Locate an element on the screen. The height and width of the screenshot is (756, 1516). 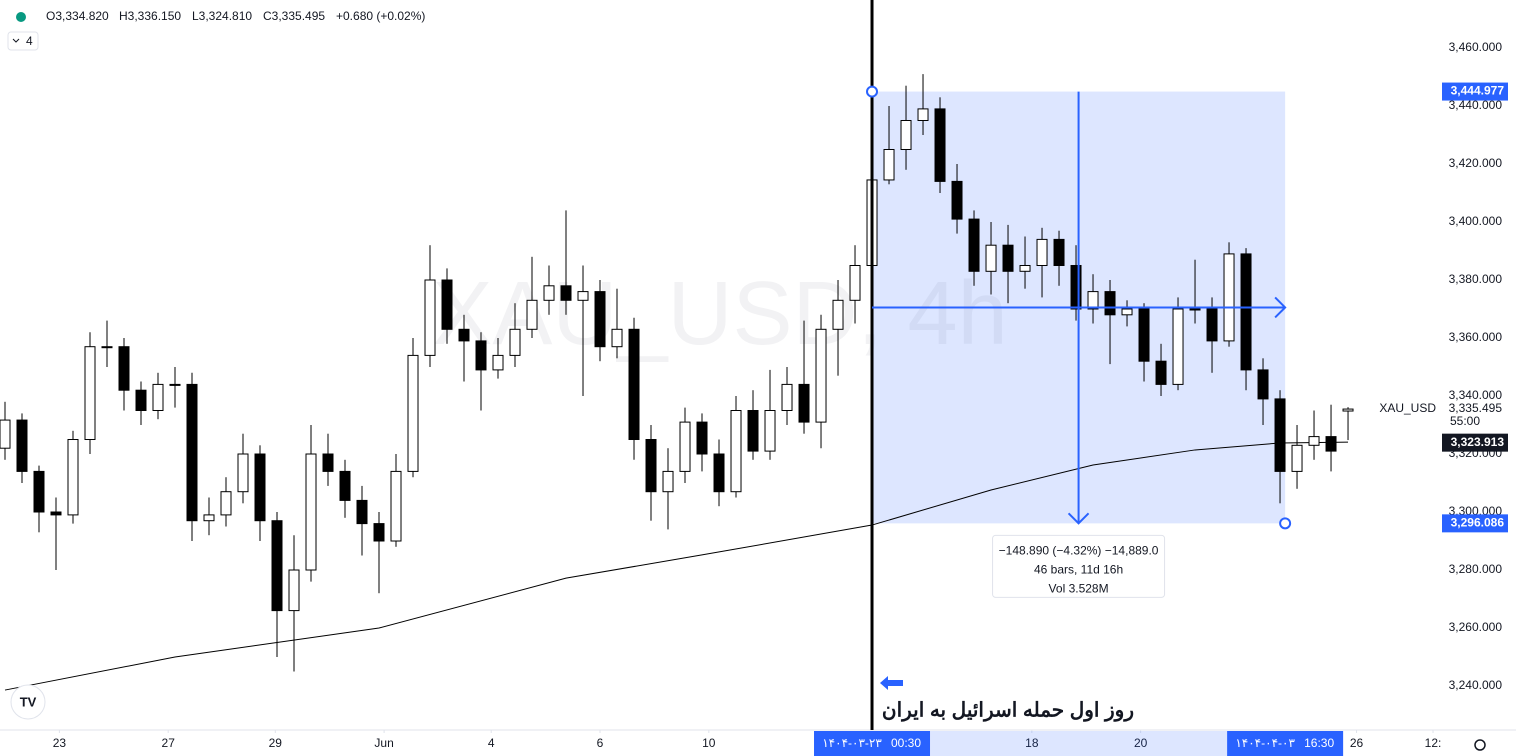
ohlc-change: +0.680 (+0.02%) is located at coordinates (380, 16).